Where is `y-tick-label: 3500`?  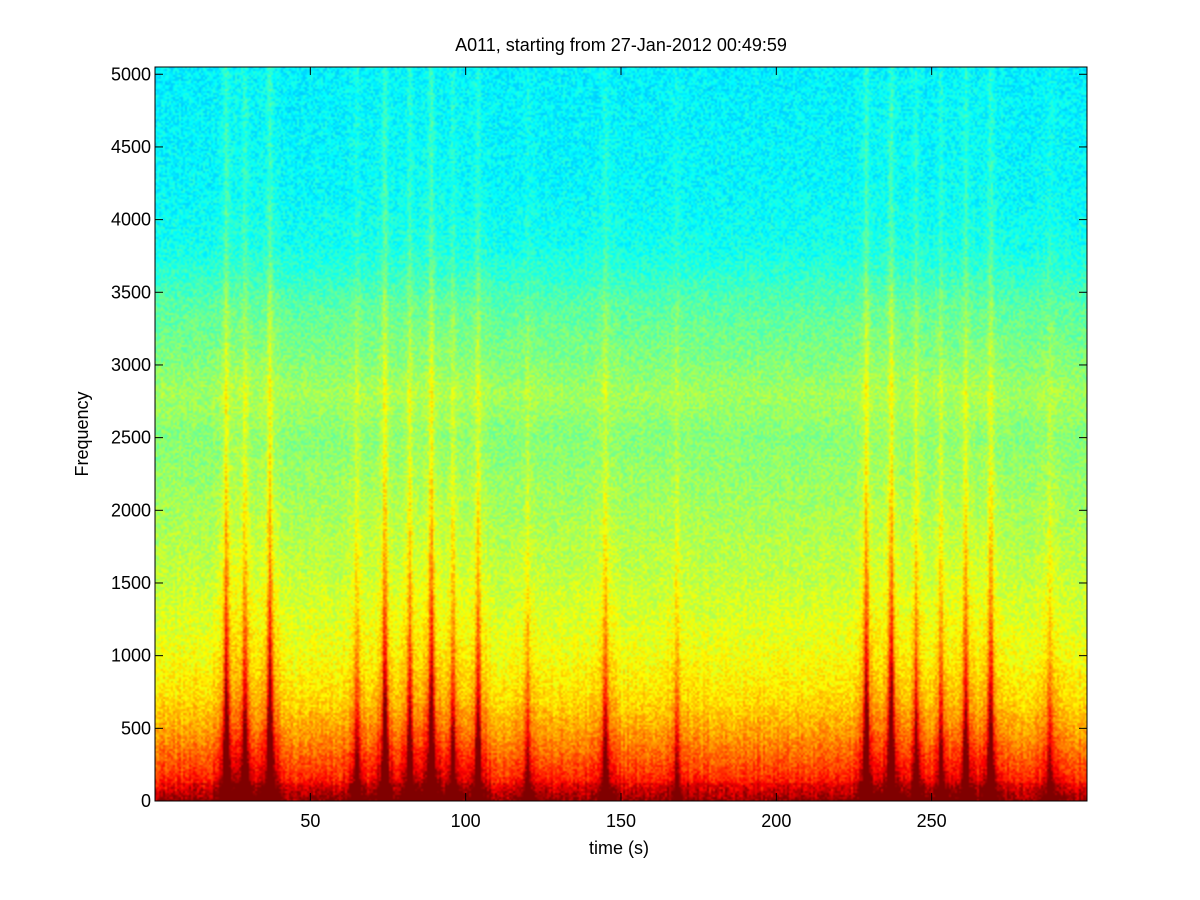
y-tick-label: 3500 is located at coordinates (131, 292).